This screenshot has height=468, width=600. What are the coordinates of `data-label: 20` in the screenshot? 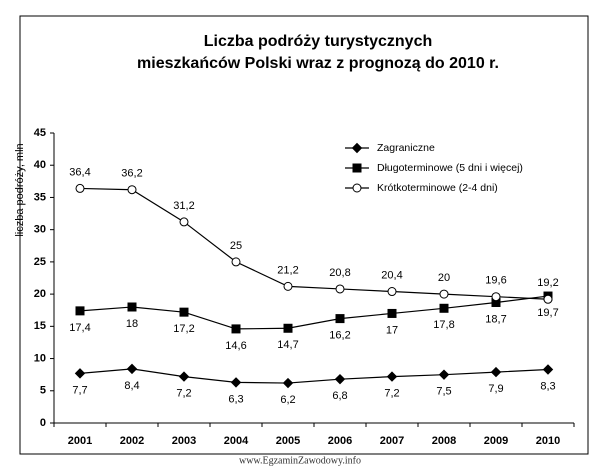 It's located at (444, 278).